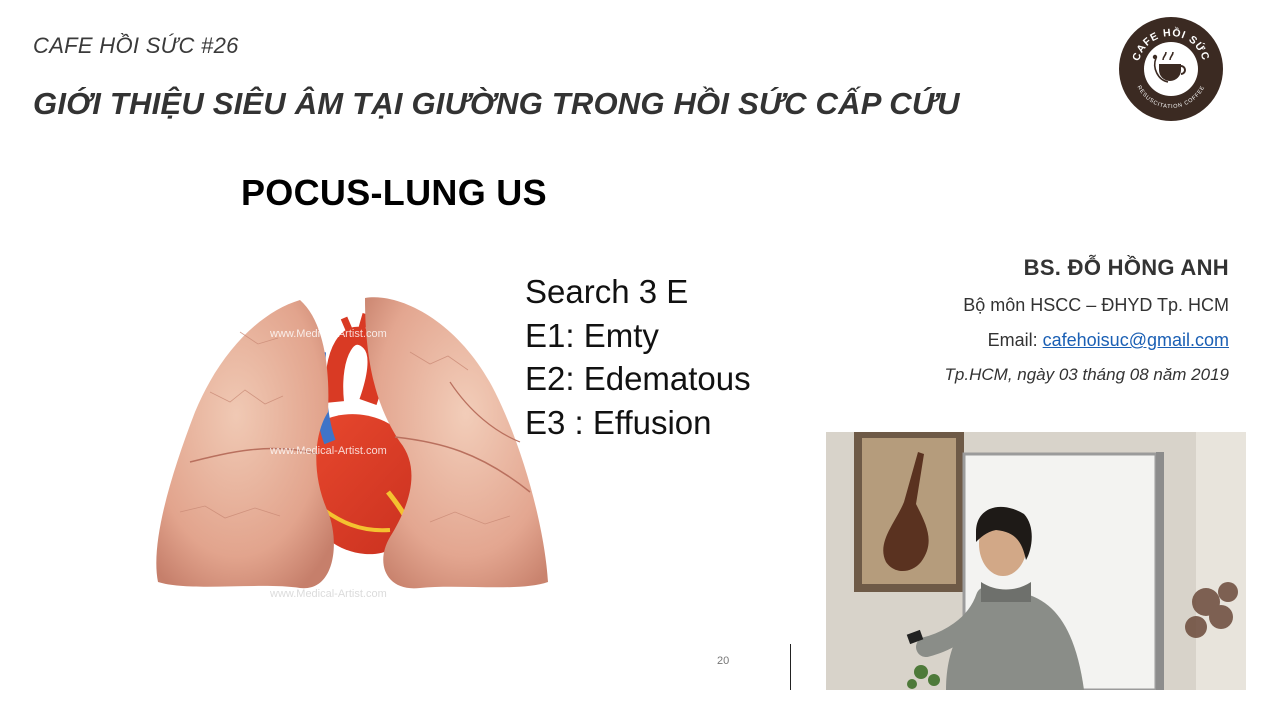  I want to click on watermark-top: www.Medical-Artist.com, so click(328, 334).